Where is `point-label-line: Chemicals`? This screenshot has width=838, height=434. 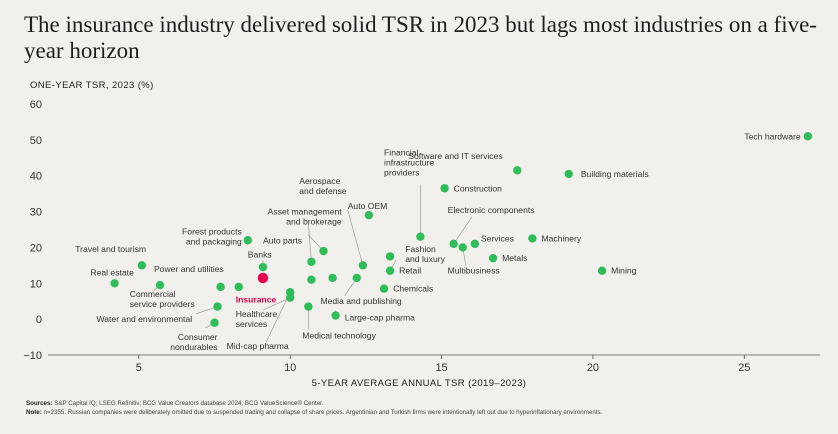
point-label-line: Chemicals is located at coordinates (413, 289).